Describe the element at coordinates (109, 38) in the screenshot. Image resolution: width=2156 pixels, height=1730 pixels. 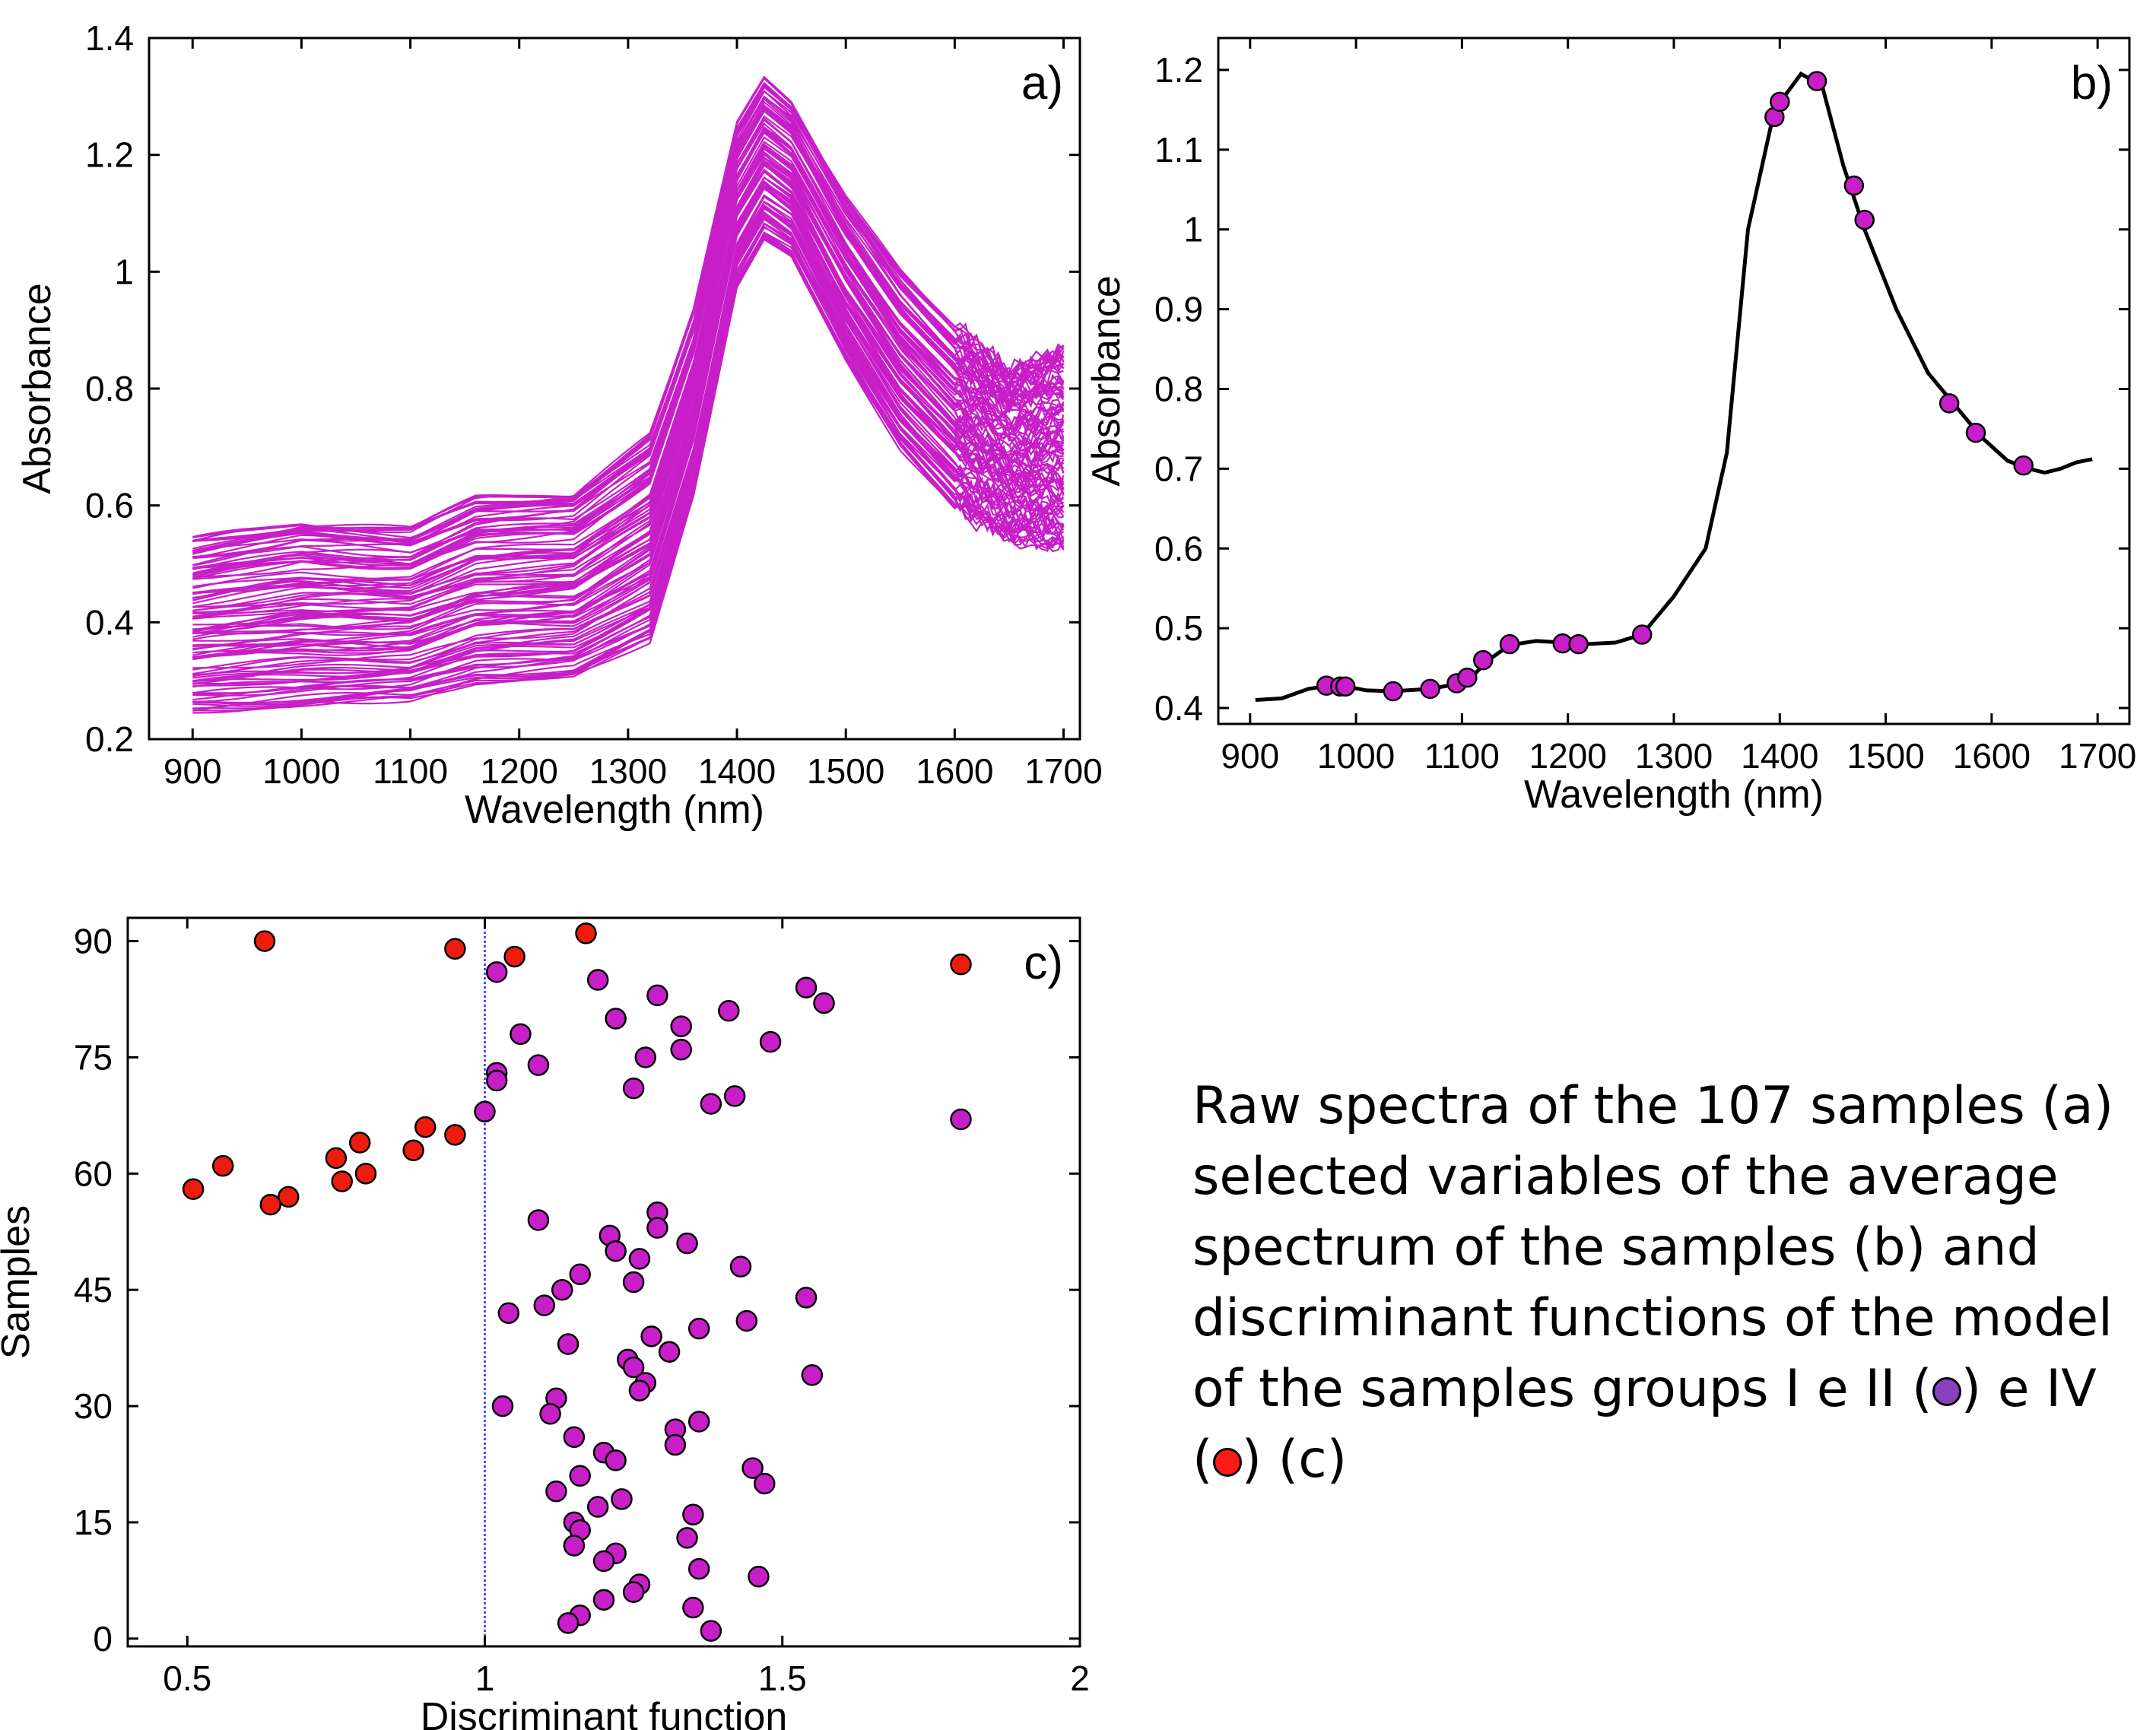
I see `y-tick-label: 1.4` at that location.